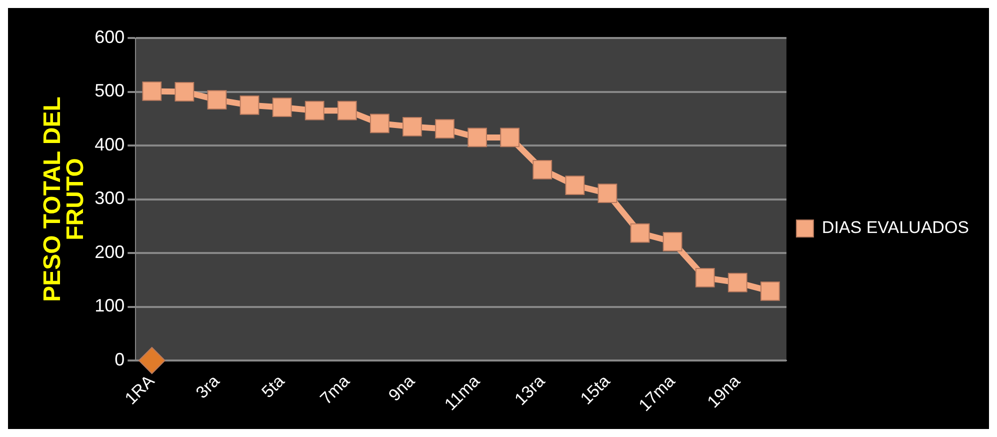  Describe the element at coordinates (109, 144) in the screenshot. I see `y-tick-label: 400` at that location.